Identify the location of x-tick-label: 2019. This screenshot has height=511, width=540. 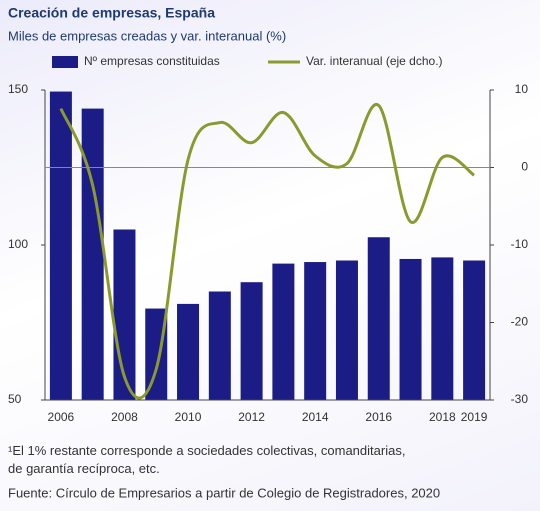
(474, 417).